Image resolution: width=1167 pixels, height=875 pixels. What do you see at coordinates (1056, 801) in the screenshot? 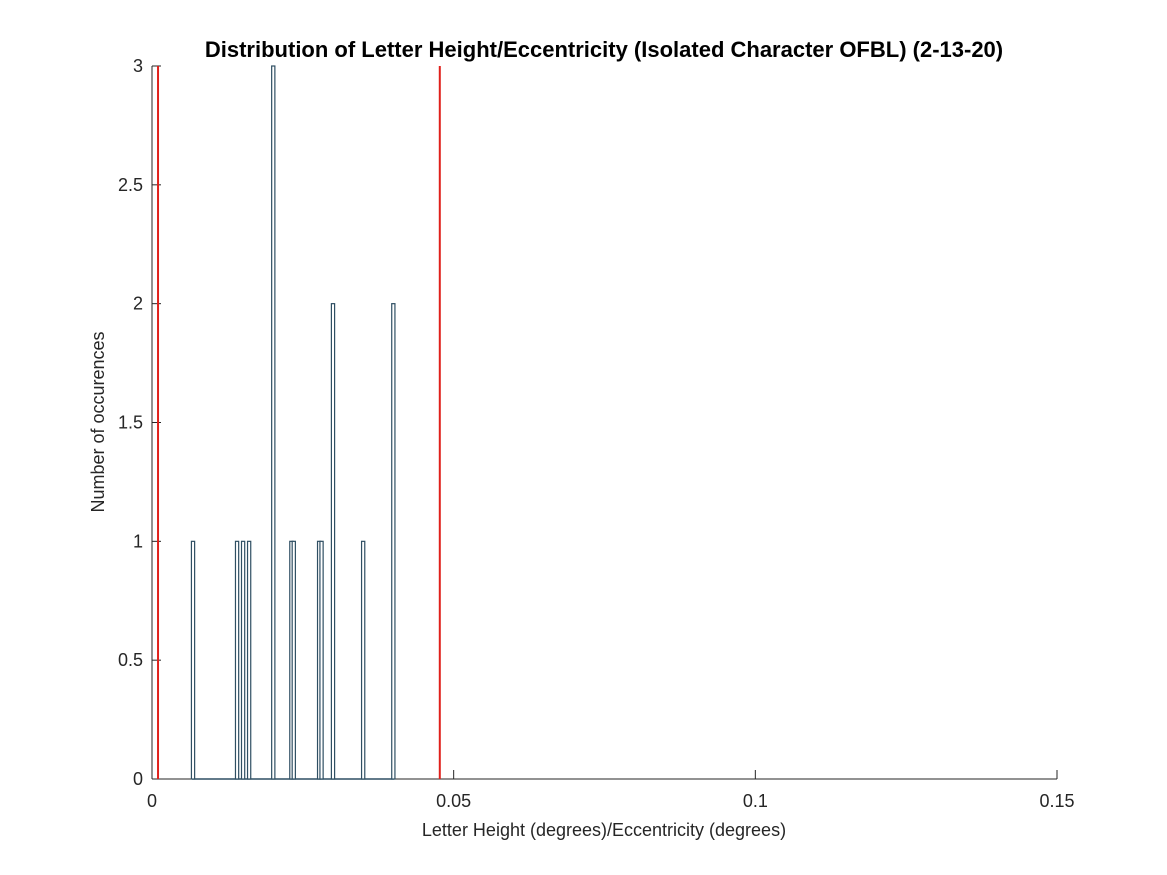
I see `x-tick-label: 0.15` at bounding box center [1056, 801].